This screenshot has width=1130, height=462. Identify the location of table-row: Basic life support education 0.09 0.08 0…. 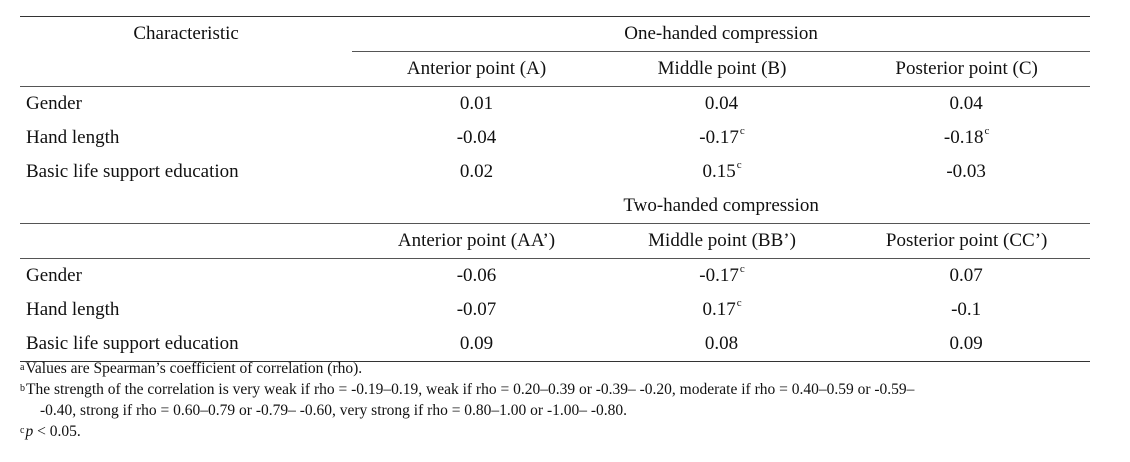
(555, 344).